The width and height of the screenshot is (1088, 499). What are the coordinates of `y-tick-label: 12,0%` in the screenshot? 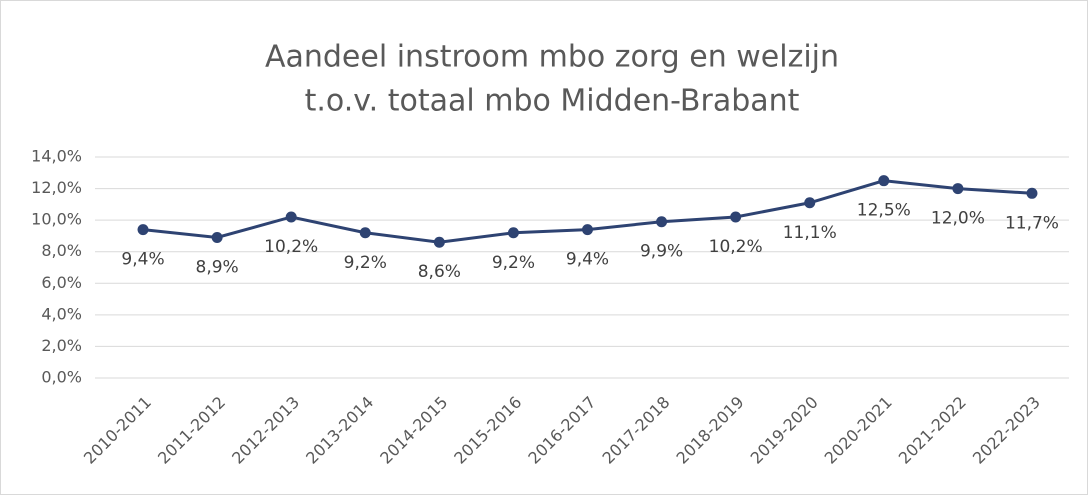 It's located at (56, 187).